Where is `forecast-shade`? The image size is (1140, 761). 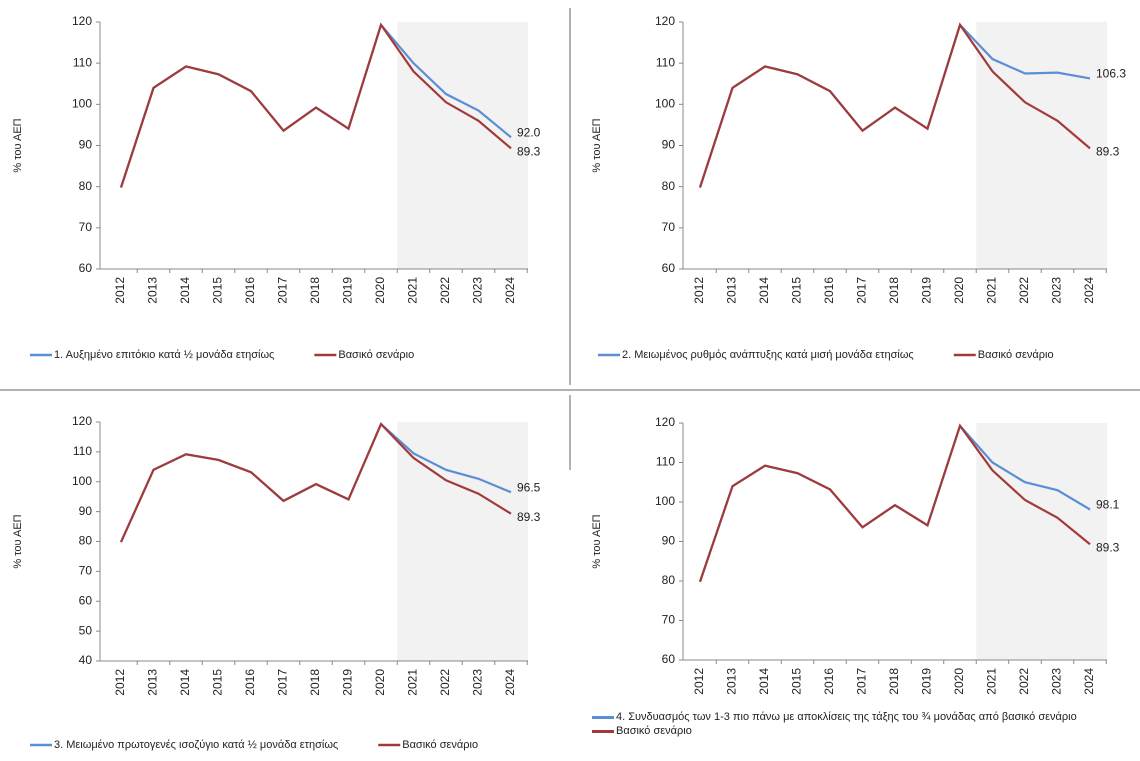 forecast-shade is located at coordinates (462, 541).